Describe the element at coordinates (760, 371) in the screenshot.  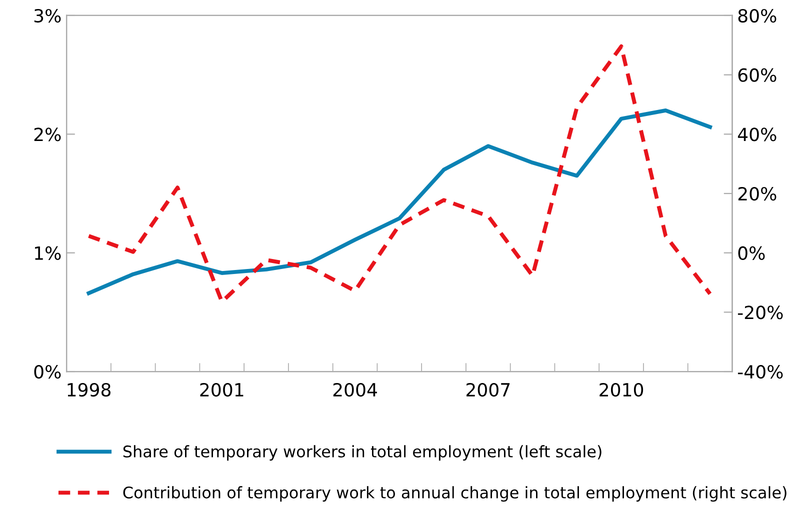
I see `y2-tick-label: -40%` at that location.